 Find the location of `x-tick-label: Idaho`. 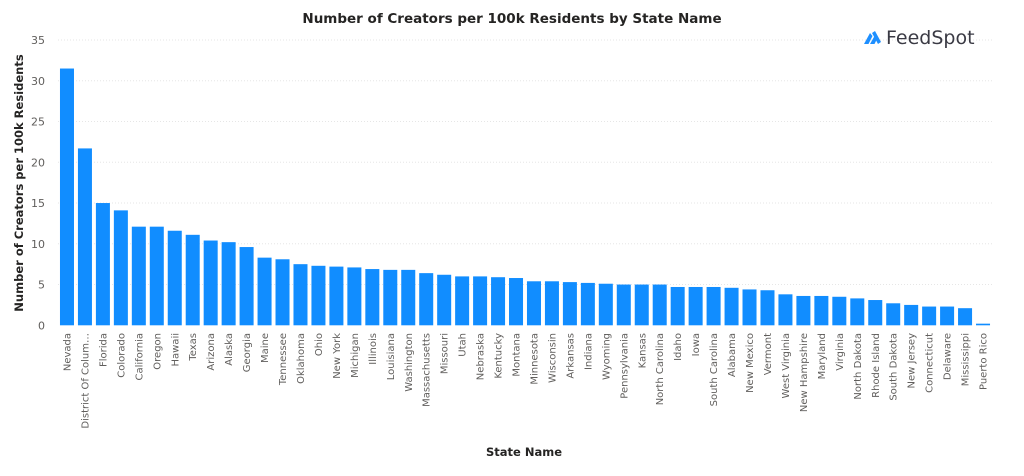

x-tick-label: Idaho is located at coordinates (678, 347).